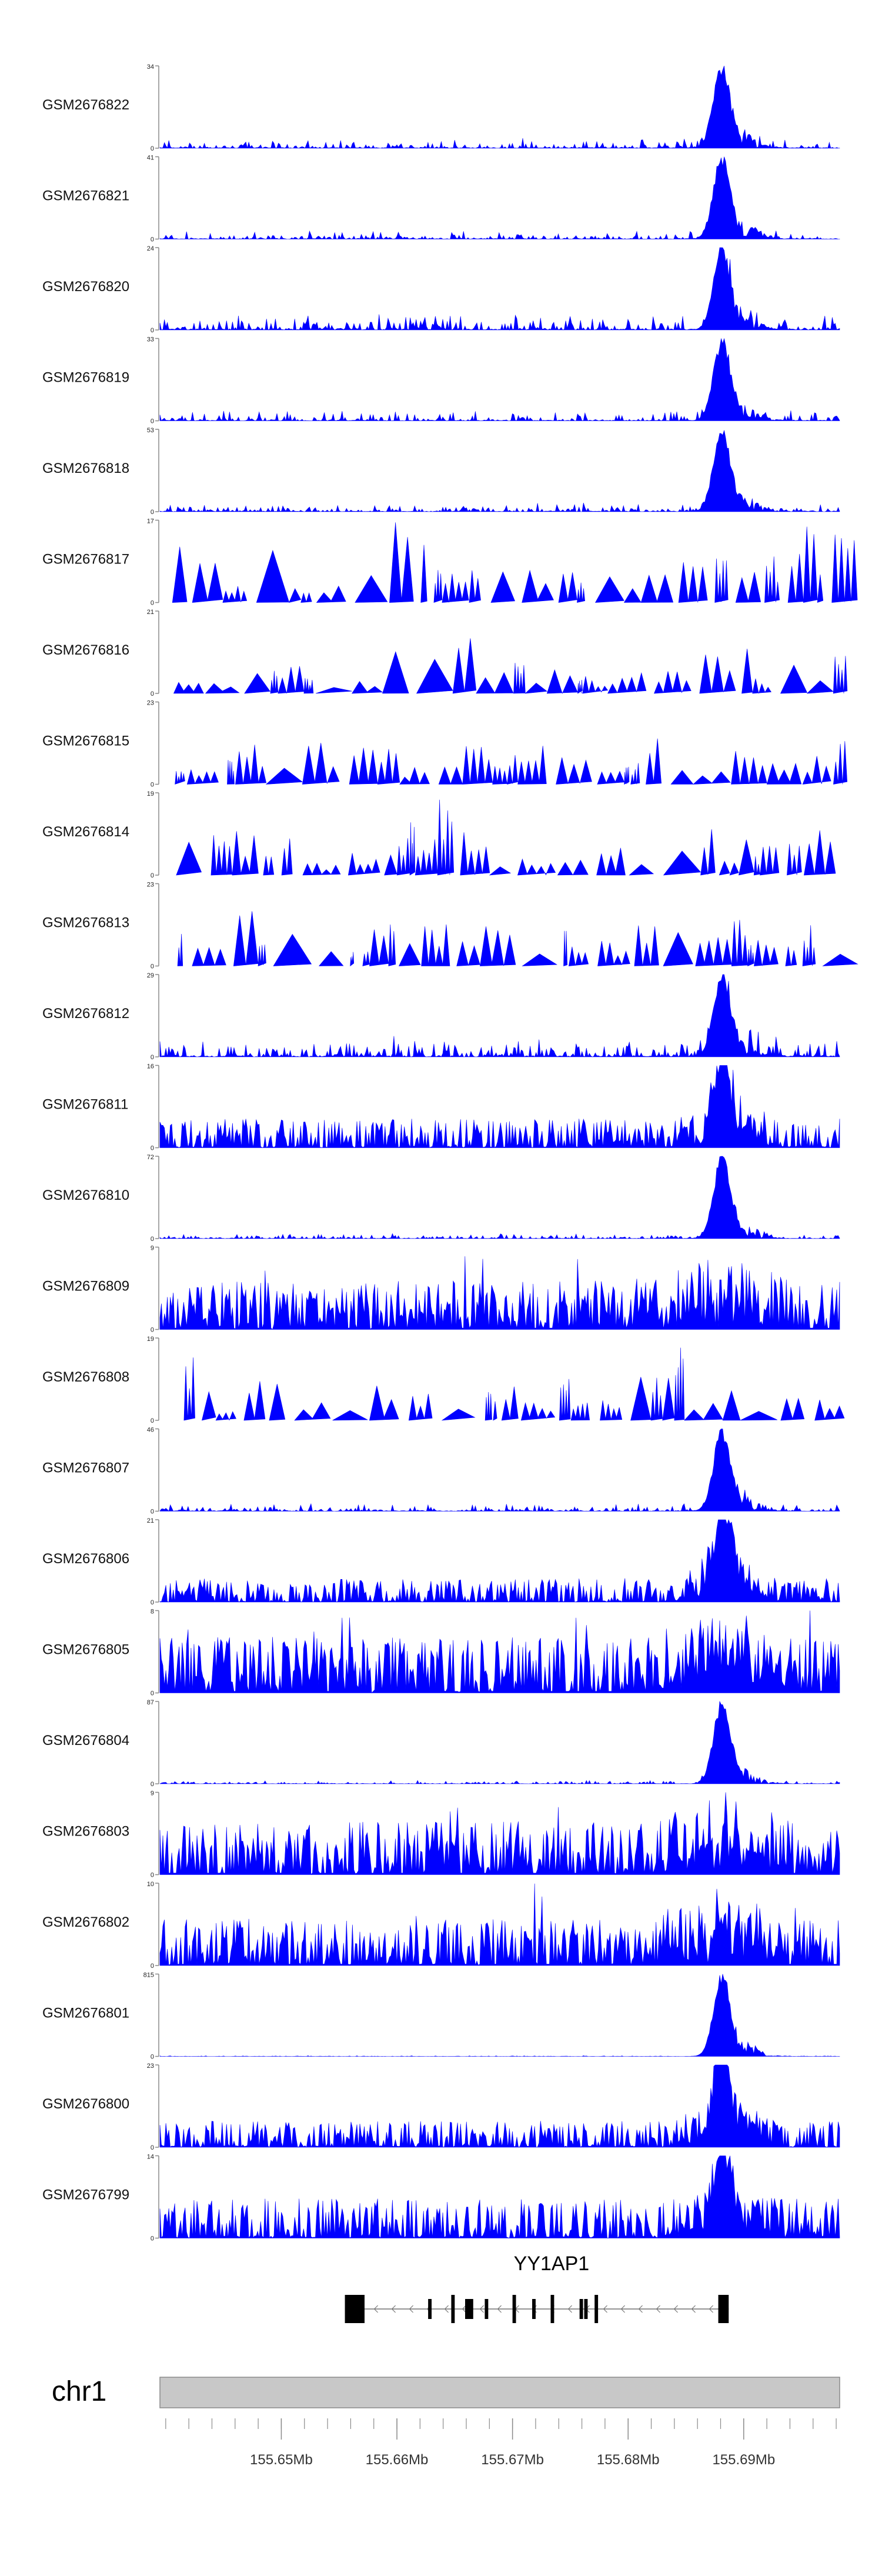 This screenshot has height=2576, width=882. Describe the element at coordinates (150, 1702) in the screenshot. I see `ymax-label: 87` at that location.